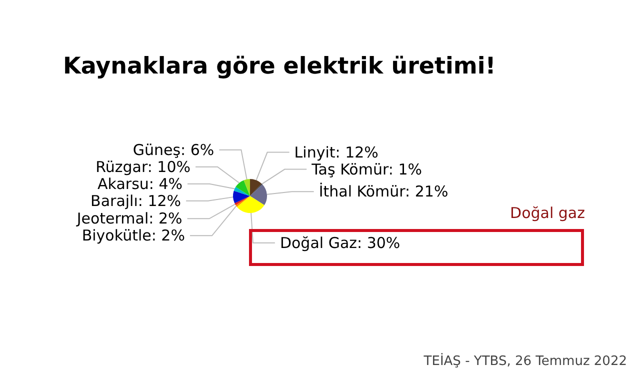 This screenshot has width=641, height=380. Describe the element at coordinates (366, 169) in the screenshot. I see `slice-label: Taş Kömür: 1%` at that location.